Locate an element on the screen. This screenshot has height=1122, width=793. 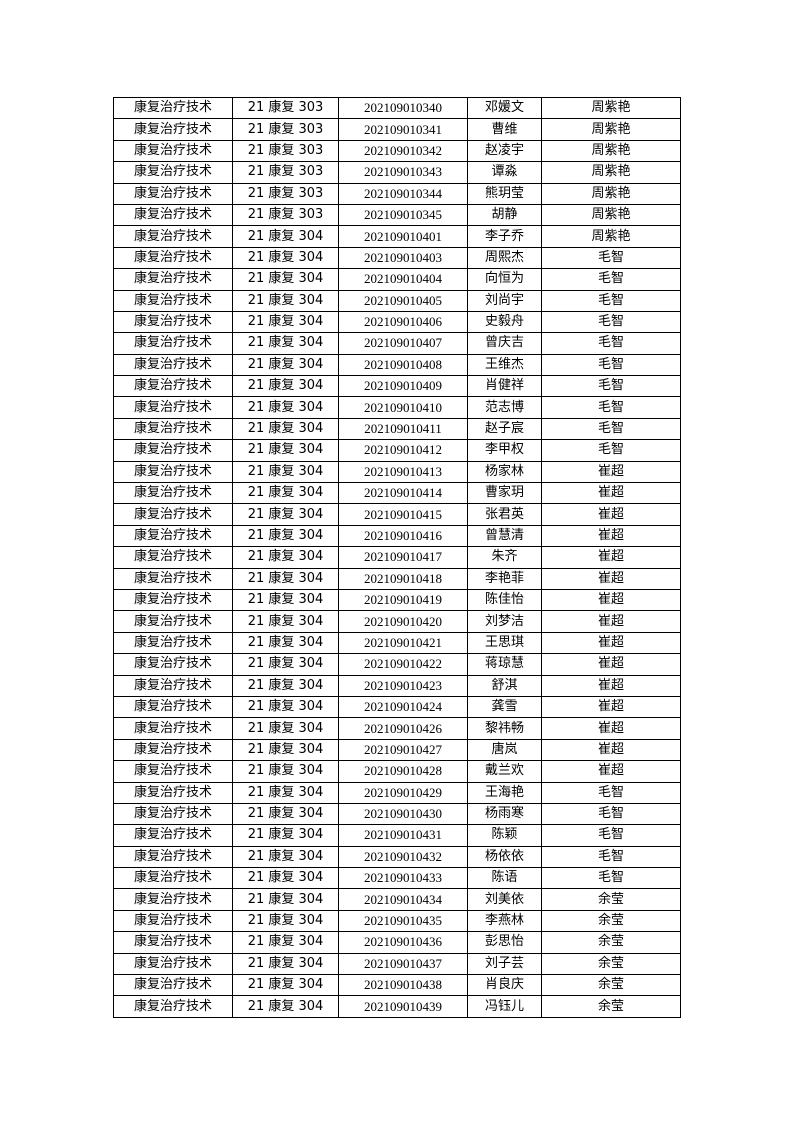
table-cell: 202109010423 is located at coordinates (403, 685).